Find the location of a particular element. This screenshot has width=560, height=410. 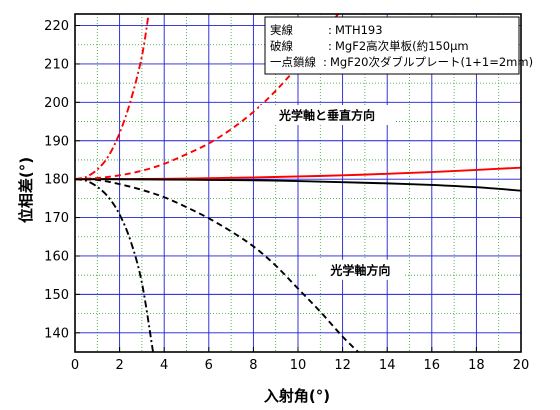

annotation-label: 光学軸方向 is located at coordinates (359, 269).